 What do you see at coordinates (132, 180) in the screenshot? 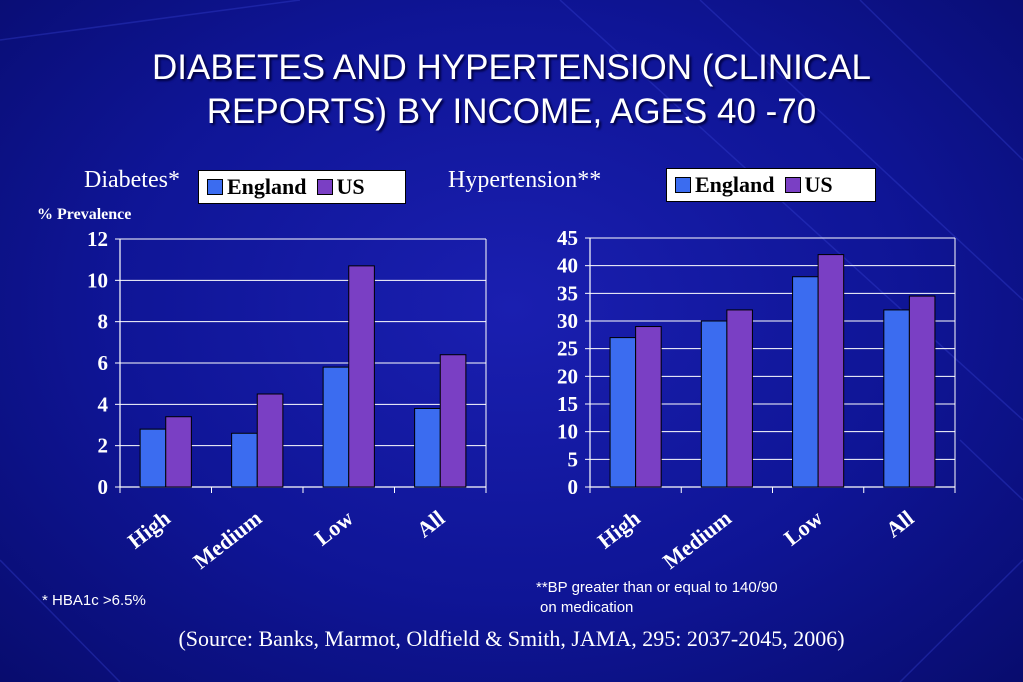
I see `diabetes-chart-title: Diabetes*` at bounding box center [132, 180].